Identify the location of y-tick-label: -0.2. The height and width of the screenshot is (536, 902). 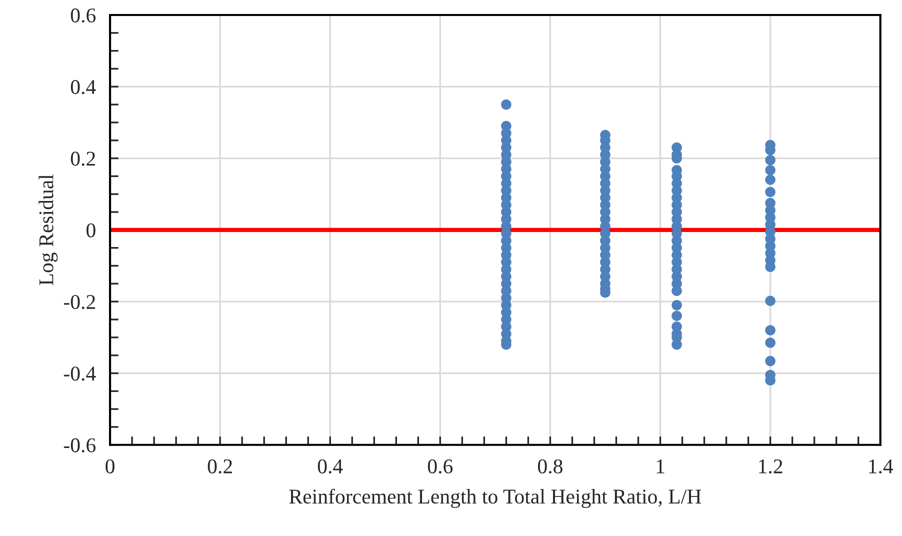
(80, 302).